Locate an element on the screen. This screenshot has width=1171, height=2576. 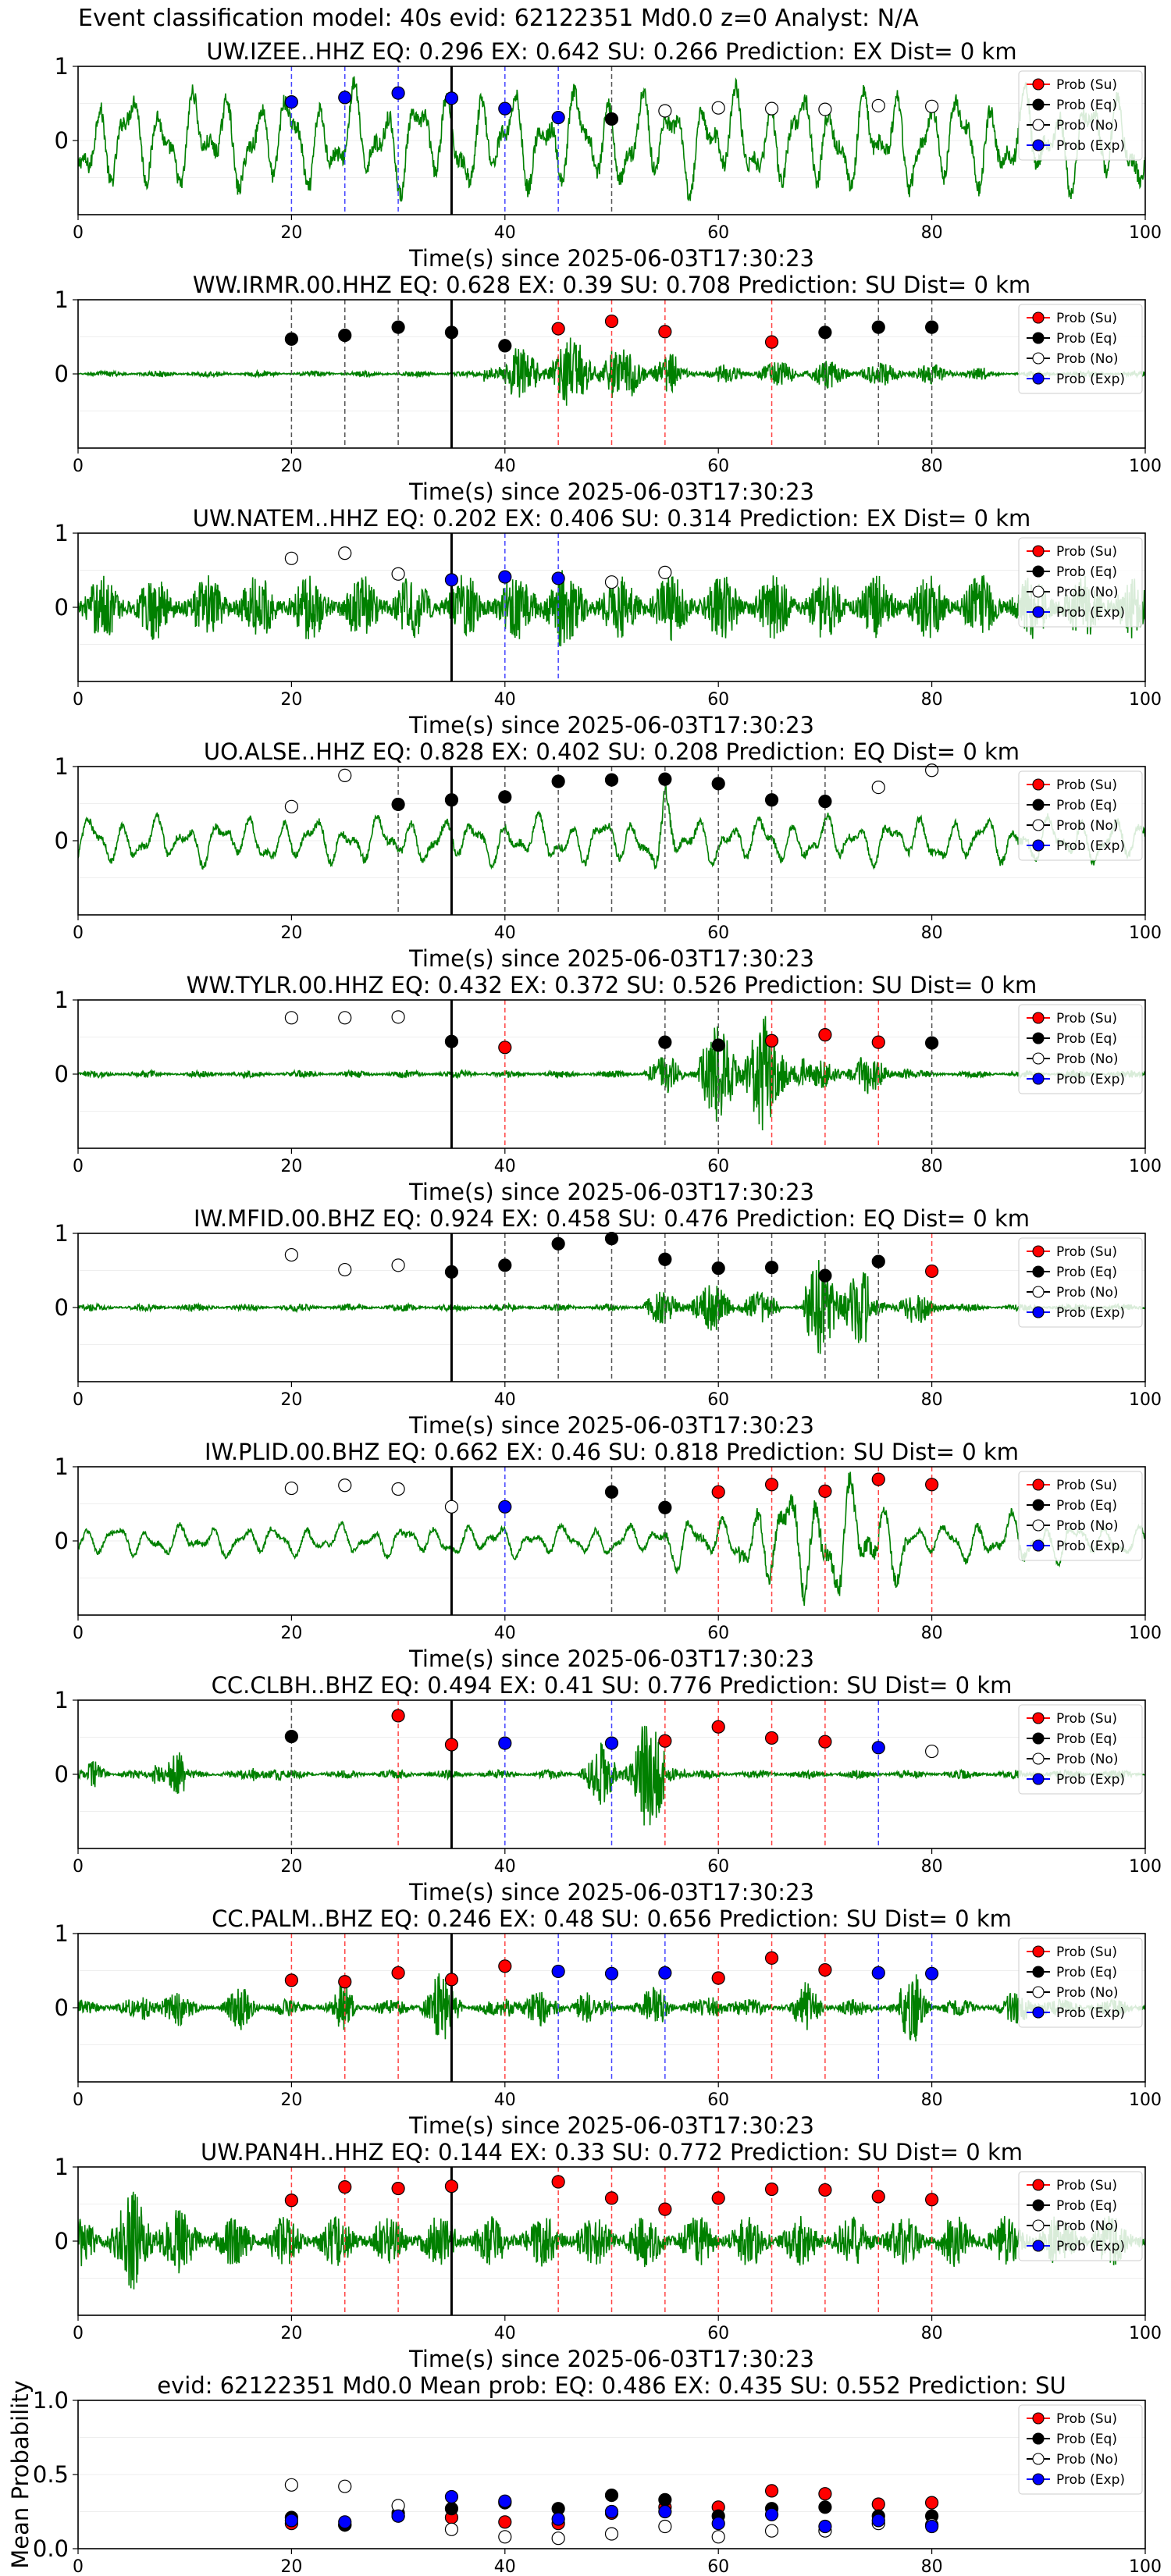
x-axis-label: Time(s) since 2025-06-03T17:30:23 is located at coordinates (611, 1425).